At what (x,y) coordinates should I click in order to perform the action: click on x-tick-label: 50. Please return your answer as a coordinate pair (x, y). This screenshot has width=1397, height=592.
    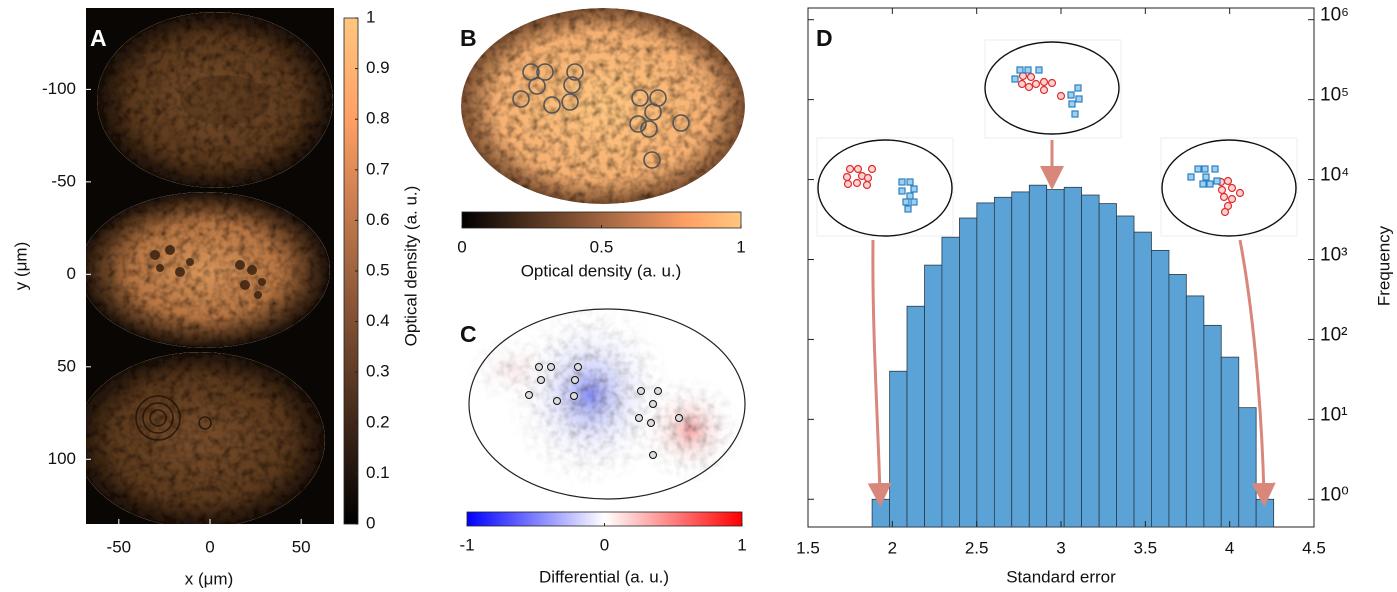
    Looking at the image, I should click on (301, 546).